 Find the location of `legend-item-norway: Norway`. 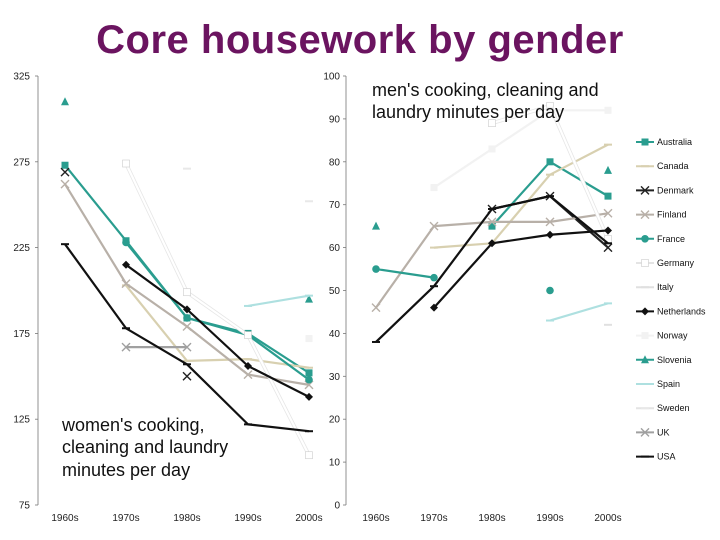

legend-item-norway: Norway is located at coordinates (662, 336).